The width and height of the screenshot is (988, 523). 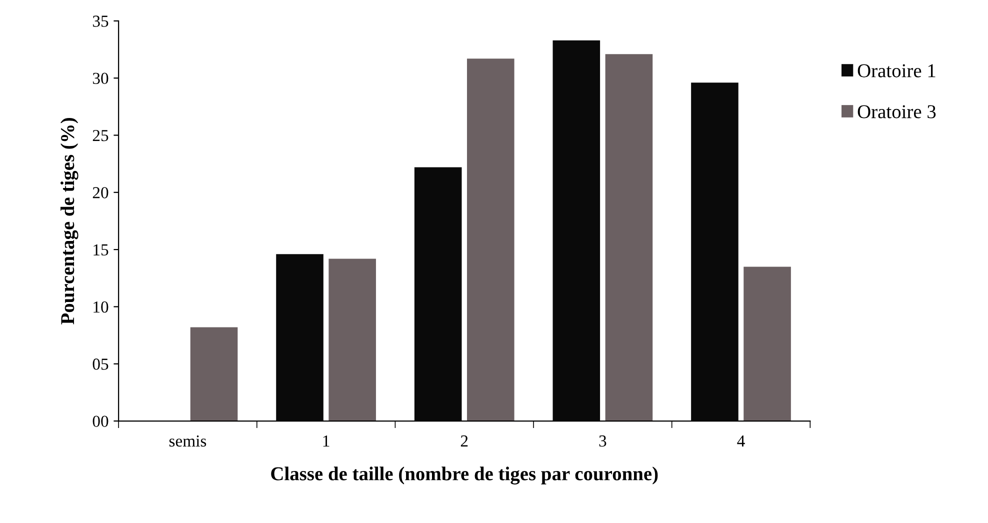 I want to click on y-tick-label: 25, so click(x=100, y=136).